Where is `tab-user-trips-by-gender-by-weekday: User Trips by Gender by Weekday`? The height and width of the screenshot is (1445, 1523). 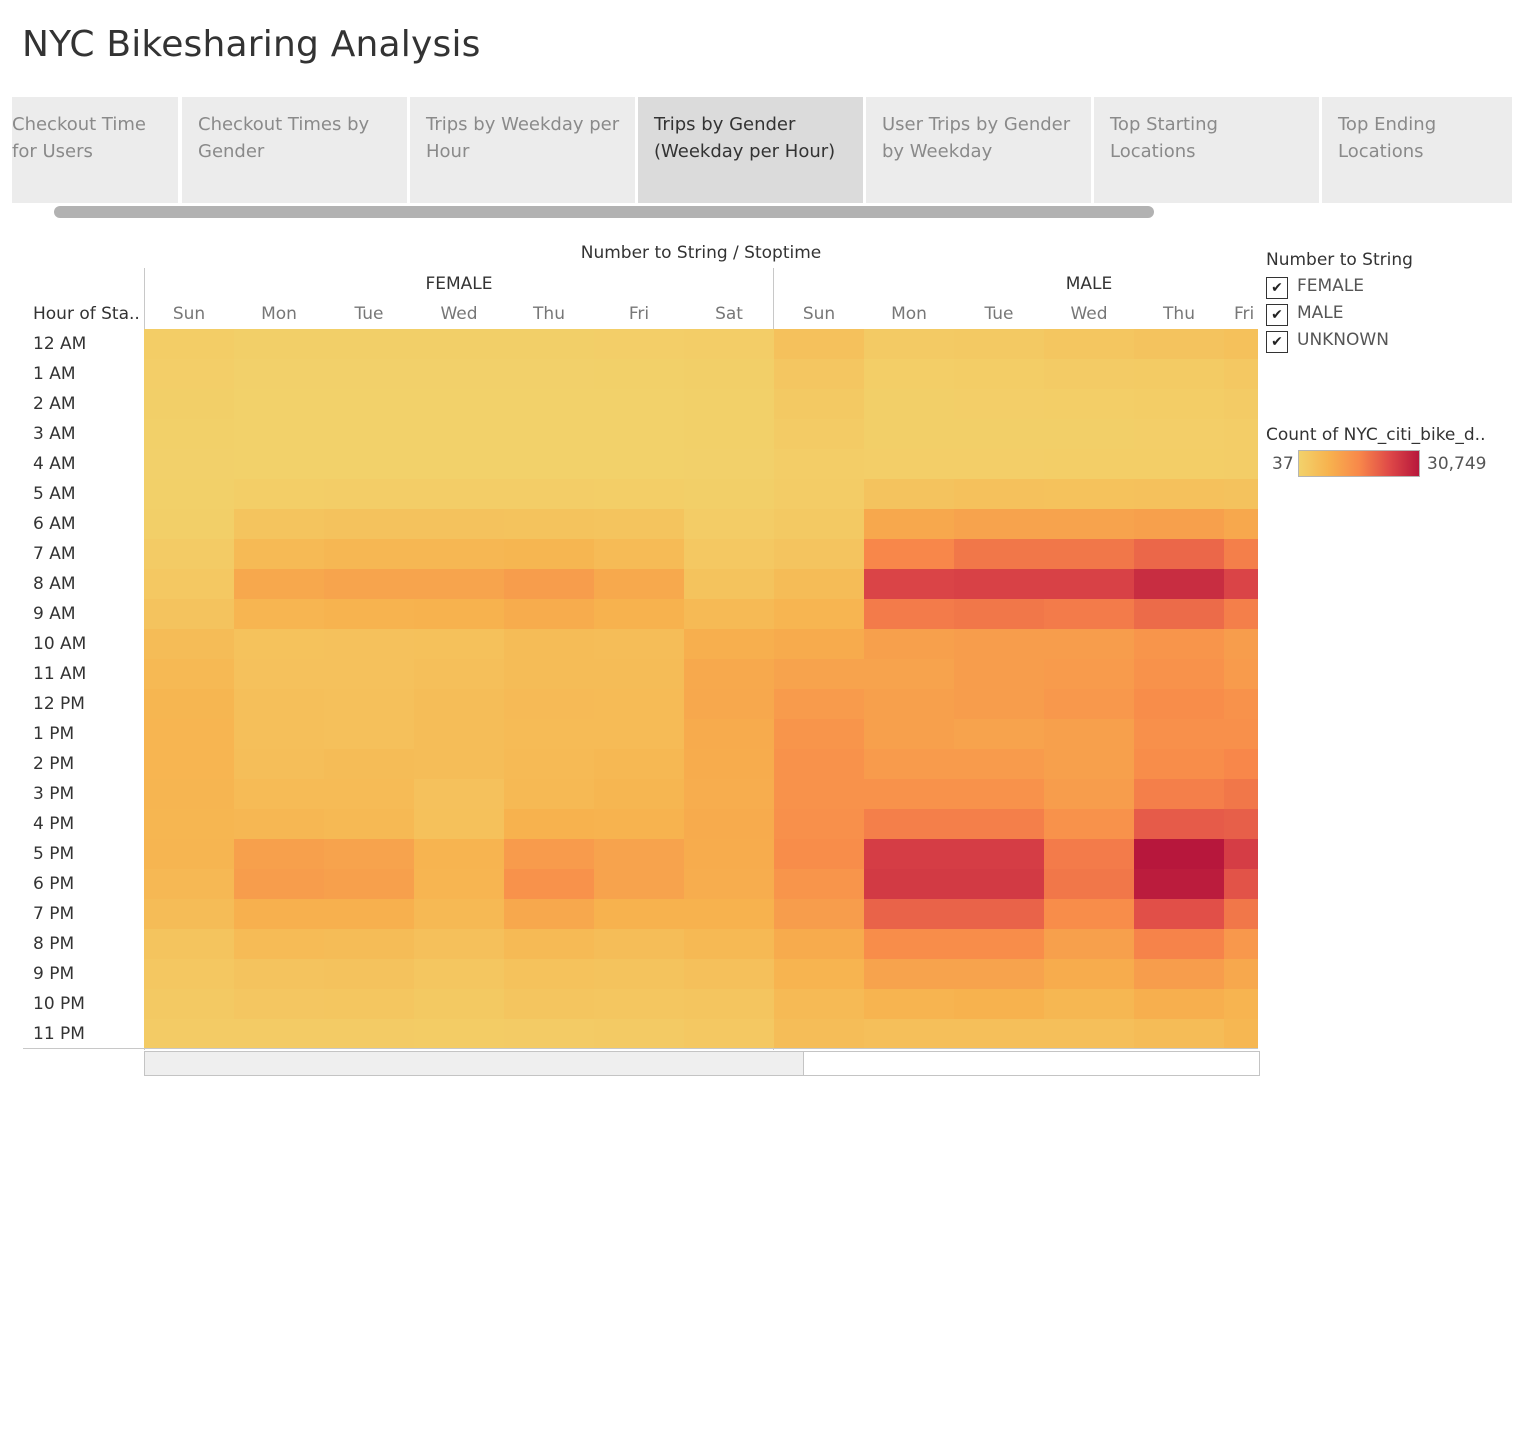
tab-user-trips-by-gender-by-weekday: User Trips by Gender by Weekday is located at coordinates (978, 150).